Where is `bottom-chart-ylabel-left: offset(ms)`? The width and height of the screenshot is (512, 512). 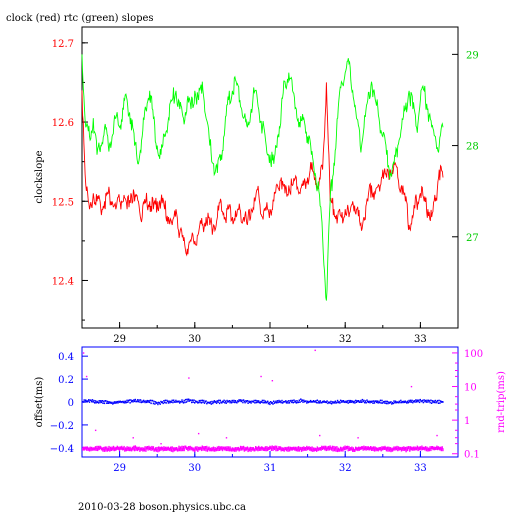
bottom-chart-ylabel-left: offset(ms) is located at coordinates (39, 402).